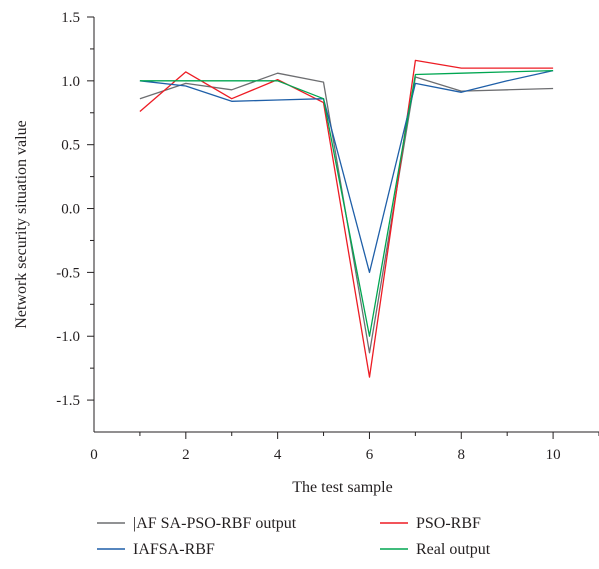 This screenshot has height=569, width=599. I want to click on x-tick-label: 10, so click(553, 455).